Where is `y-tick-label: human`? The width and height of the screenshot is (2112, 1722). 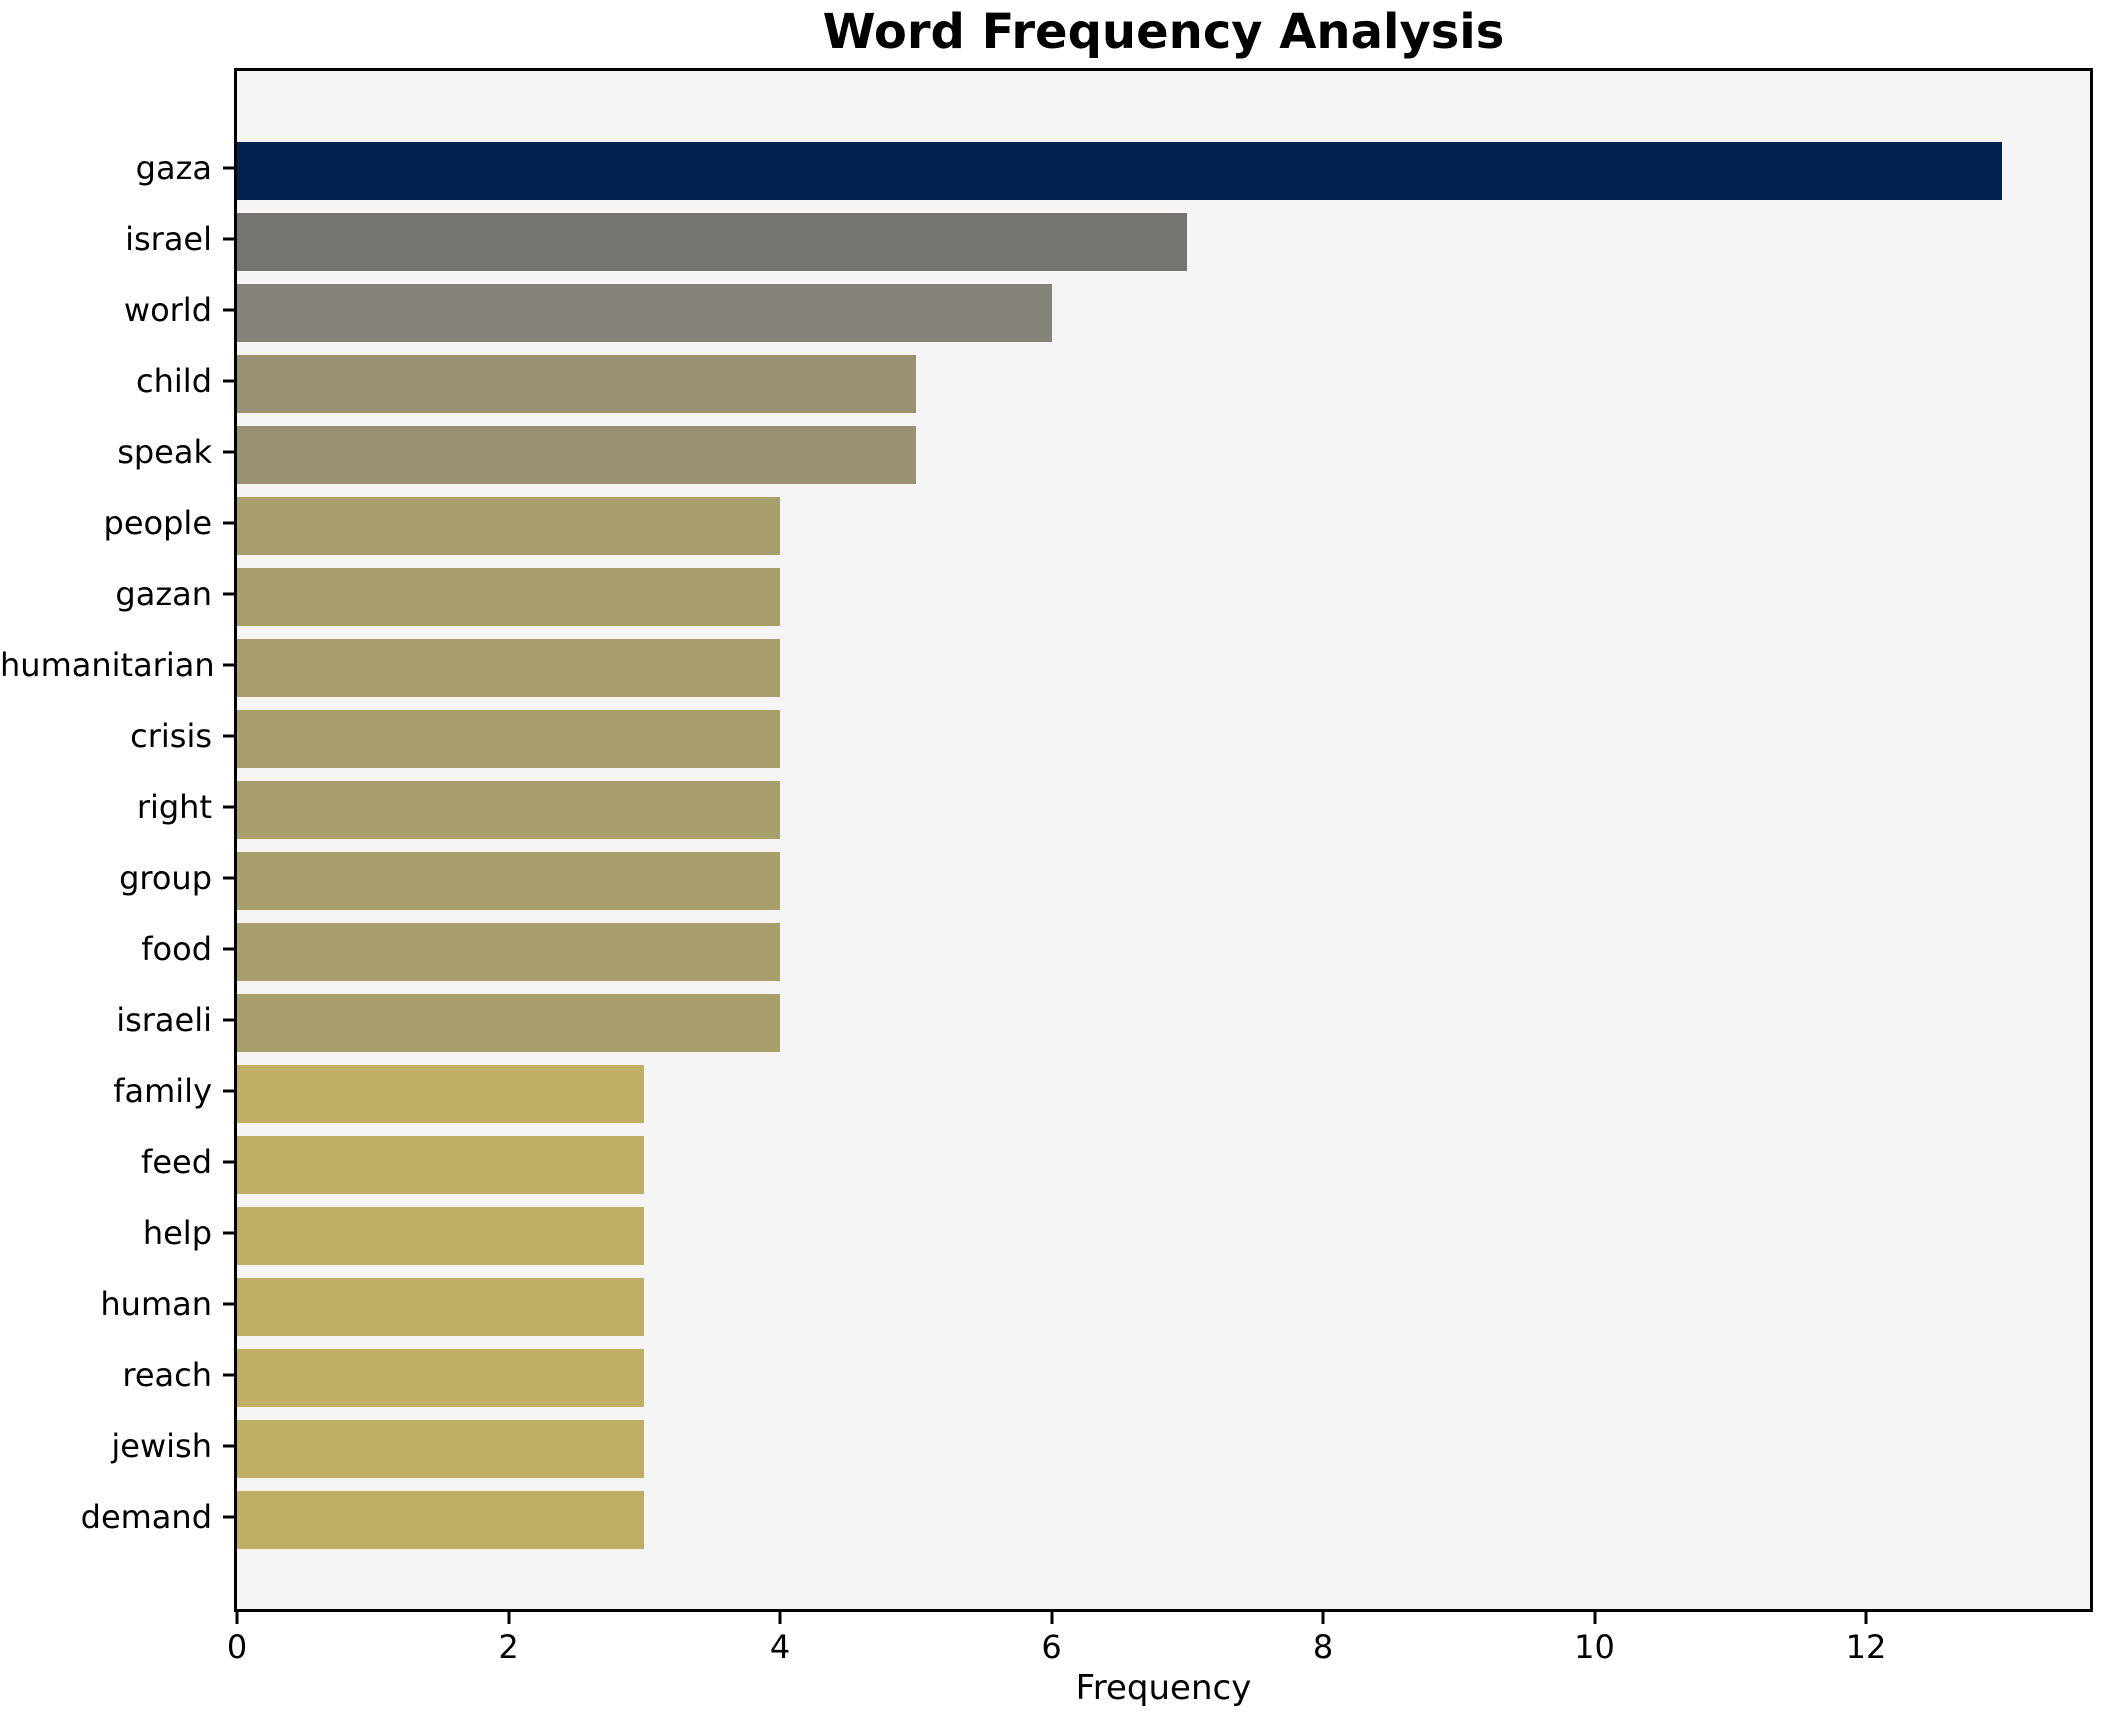 y-tick-label: human is located at coordinates (156, 1304).